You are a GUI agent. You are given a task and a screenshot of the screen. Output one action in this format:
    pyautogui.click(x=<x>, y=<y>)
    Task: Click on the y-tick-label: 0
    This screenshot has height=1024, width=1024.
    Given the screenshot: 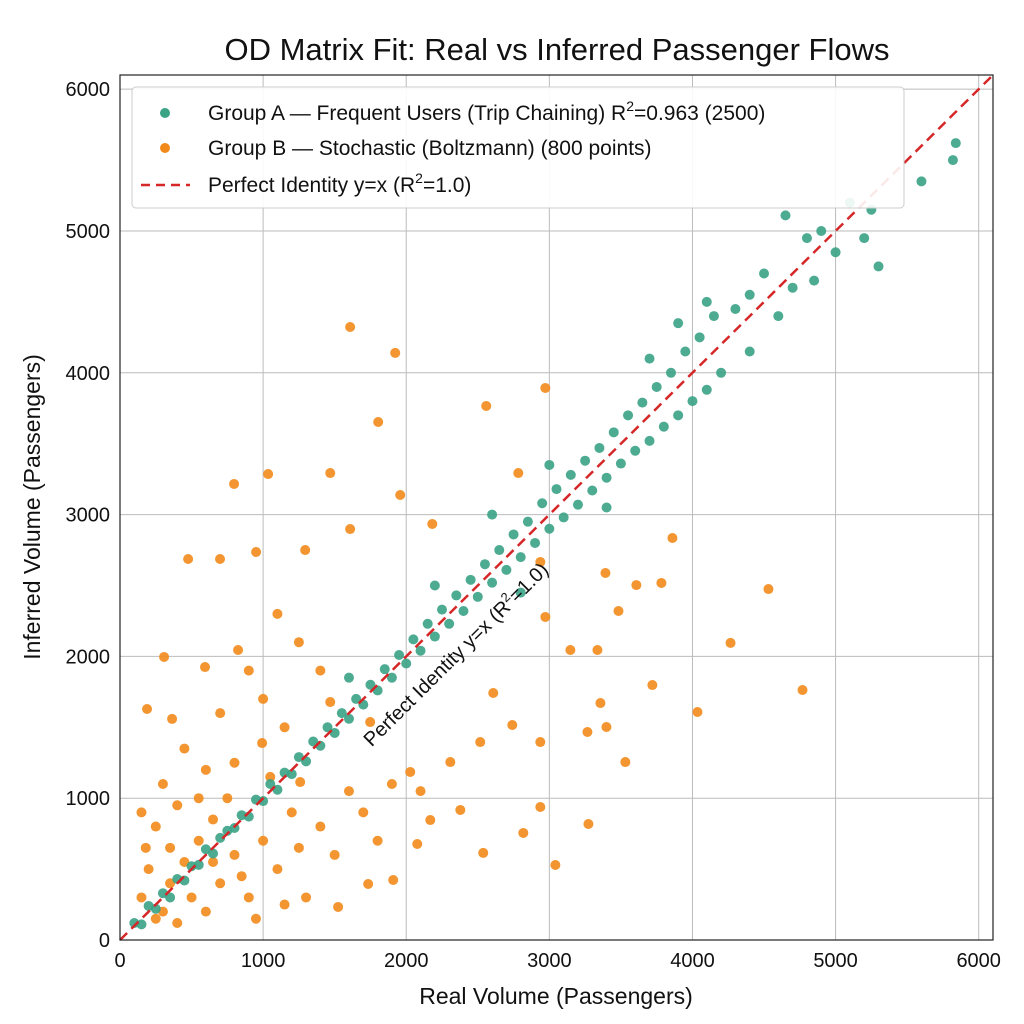 What is the action you would take?
    pyautogui.click(x=104, y=941)
    